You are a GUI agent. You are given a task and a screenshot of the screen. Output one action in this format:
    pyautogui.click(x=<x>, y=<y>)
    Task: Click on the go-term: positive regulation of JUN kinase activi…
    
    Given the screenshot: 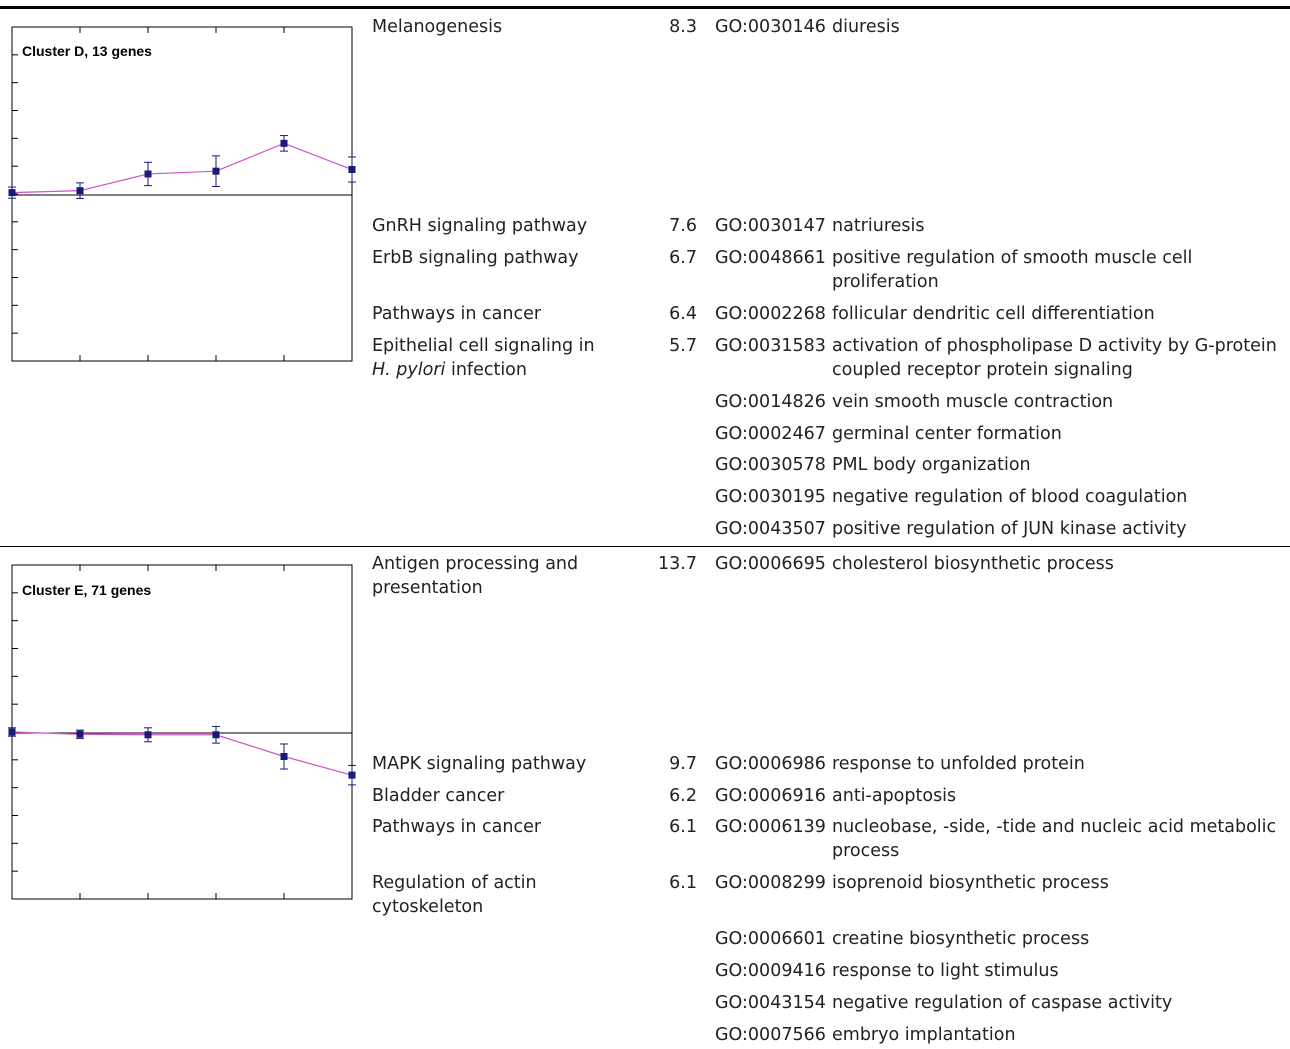 What is the action you would take?
    pyautogui.click(x=1009, y=529)
    